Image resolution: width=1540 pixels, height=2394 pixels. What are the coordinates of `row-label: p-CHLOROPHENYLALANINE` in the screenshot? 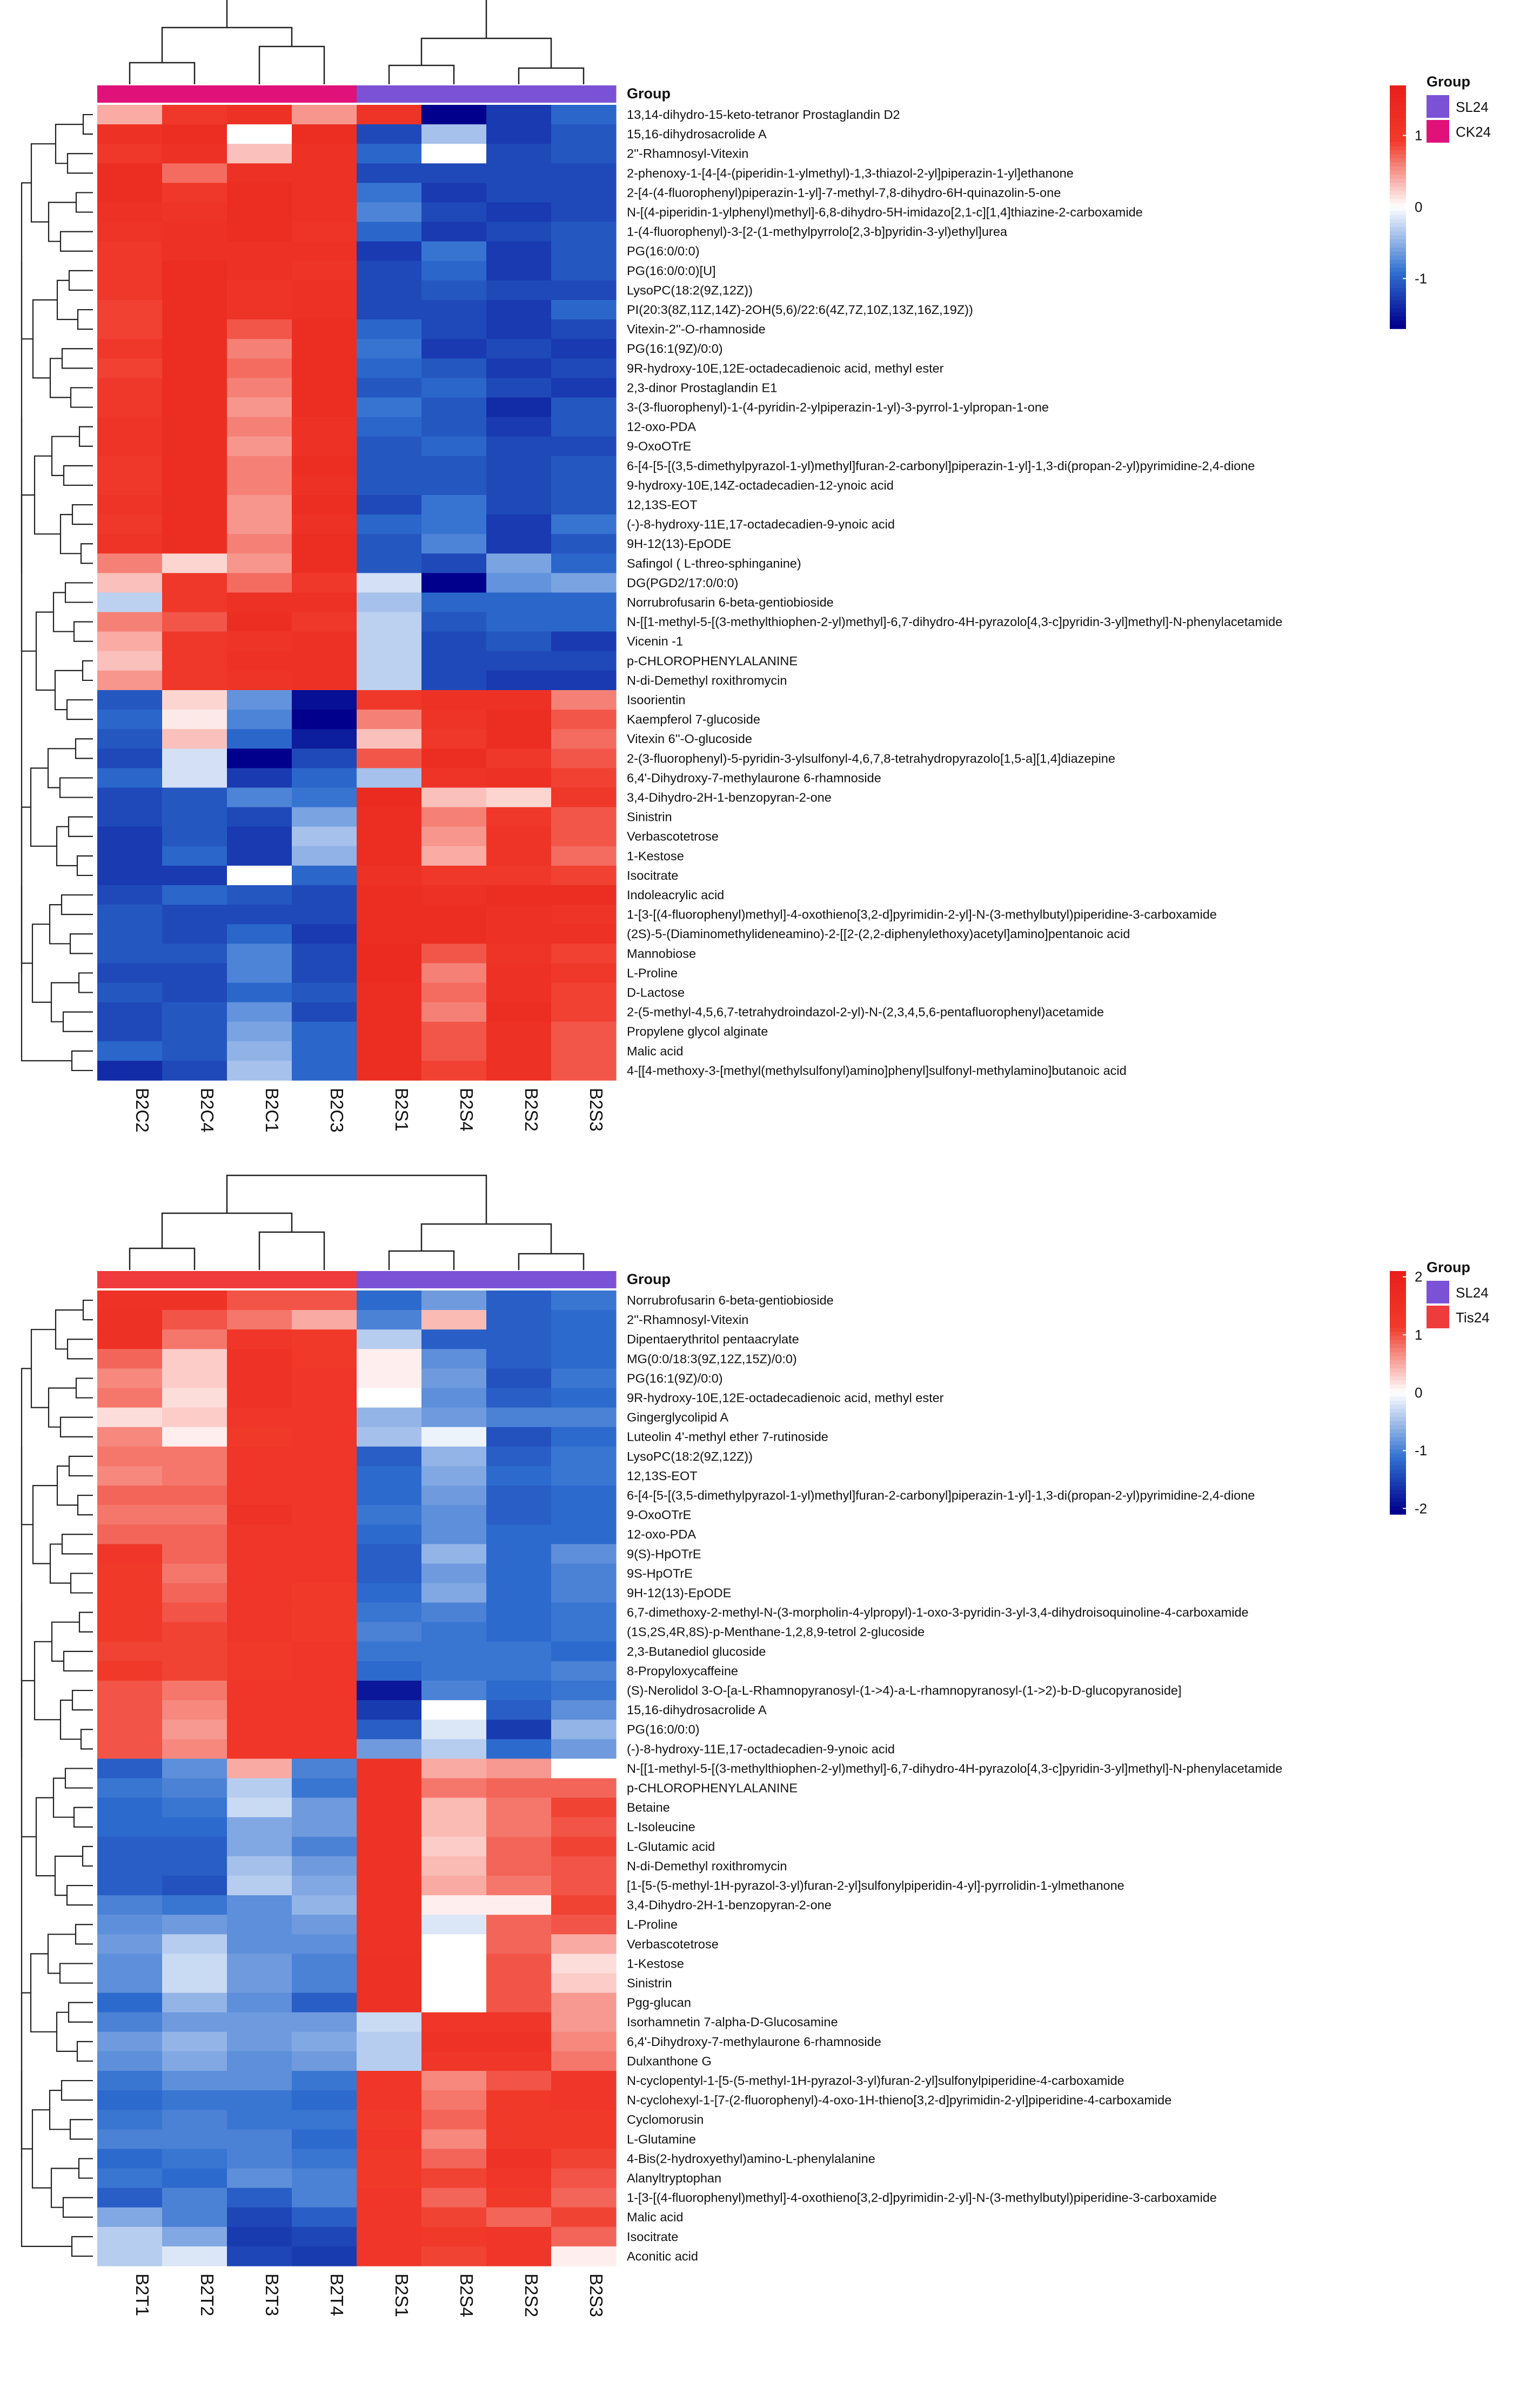 It's located at (712, 661).